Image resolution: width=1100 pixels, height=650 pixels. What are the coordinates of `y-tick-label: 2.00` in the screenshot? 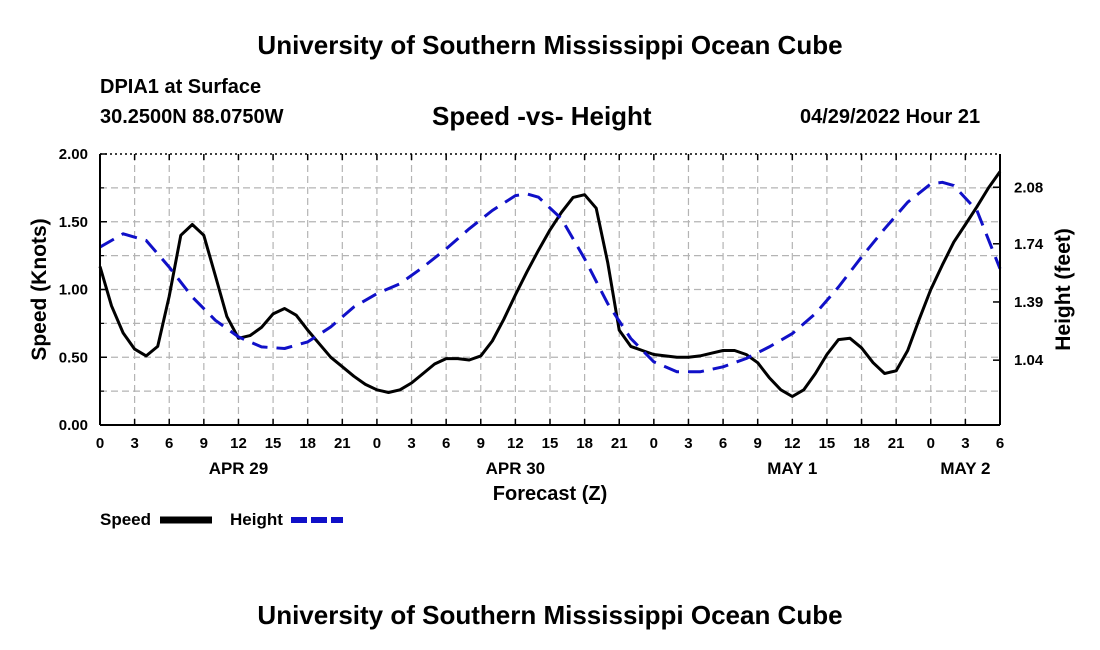 It's located at (73, 154).